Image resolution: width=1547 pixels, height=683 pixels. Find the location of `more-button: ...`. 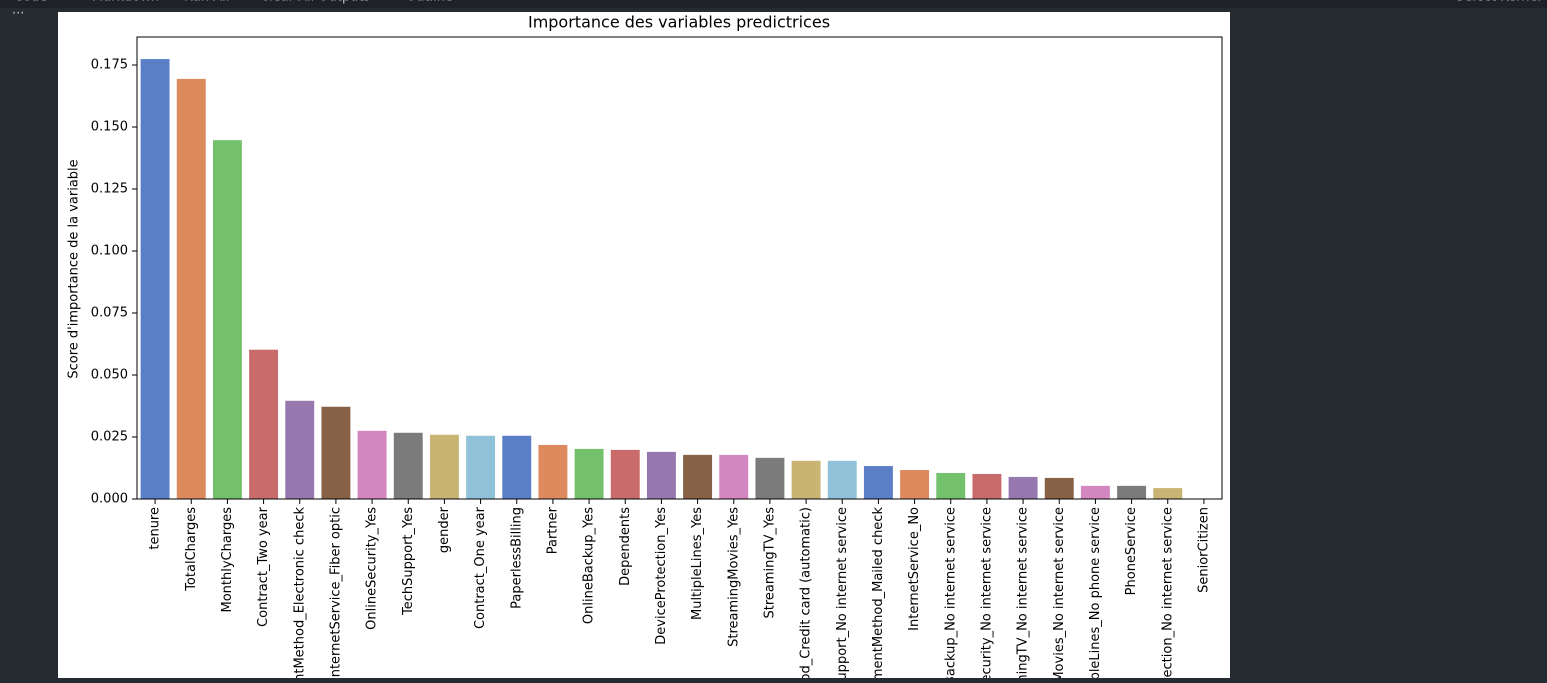

more-button: ... is located at coordinates (18, 10).